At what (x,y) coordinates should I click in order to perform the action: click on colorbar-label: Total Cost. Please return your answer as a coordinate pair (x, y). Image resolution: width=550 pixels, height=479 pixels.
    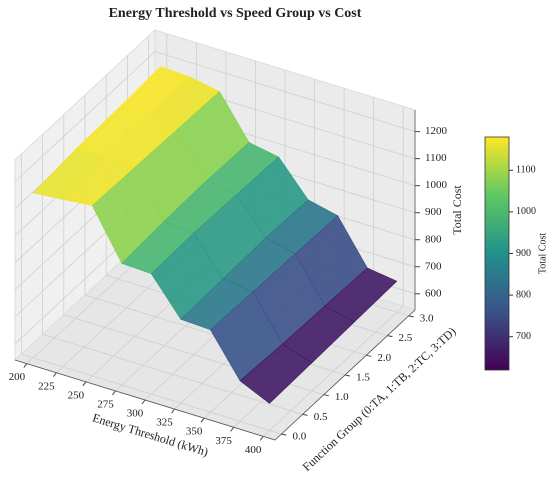
    Looking at the image, I should click on (542, 253).